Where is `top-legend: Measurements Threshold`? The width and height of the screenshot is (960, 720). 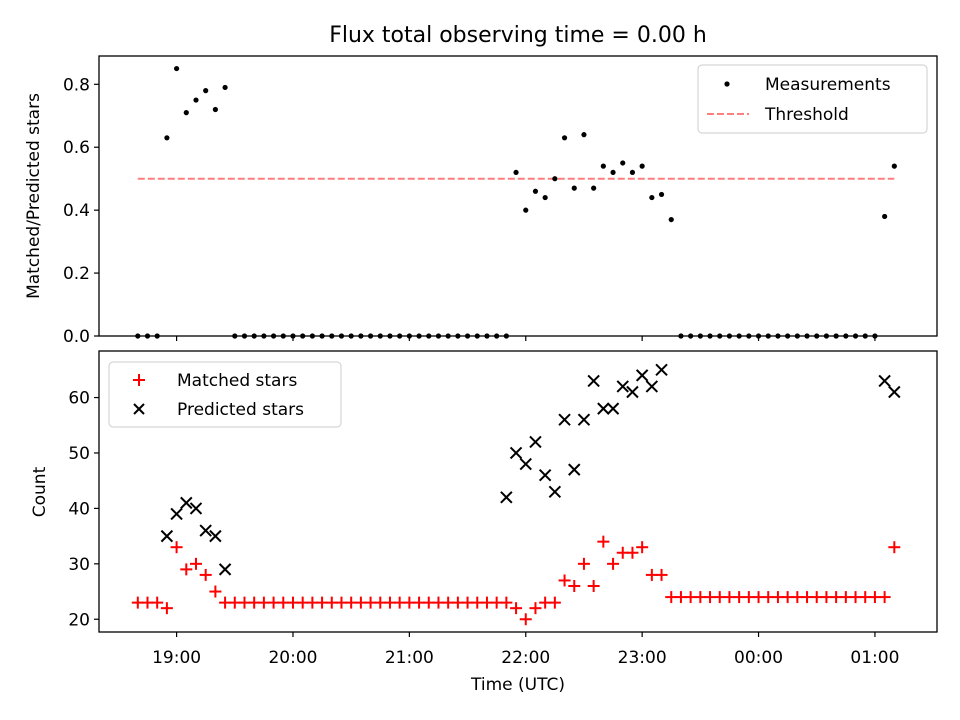 top-legend: Measurements Threshold is located at coordinates (812, 99).